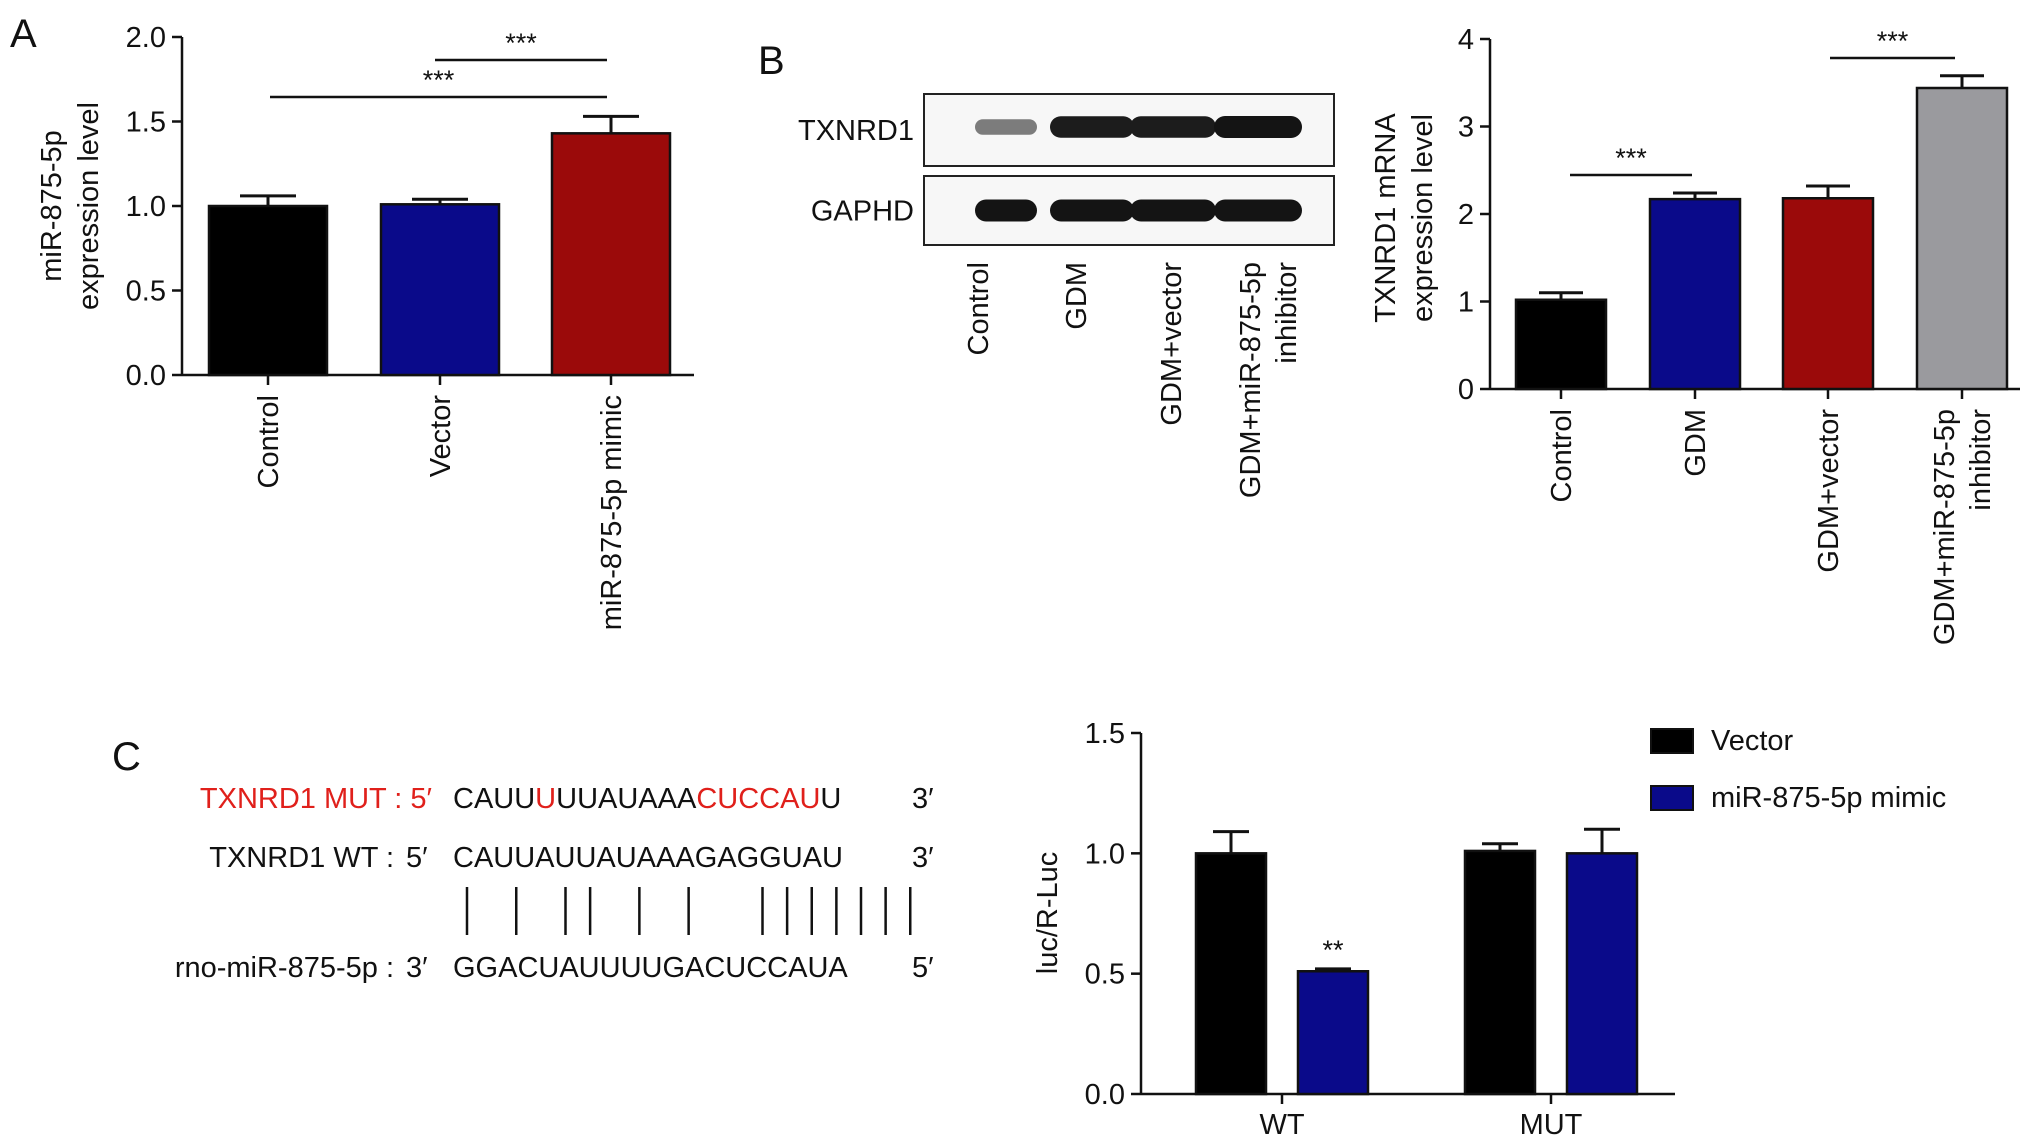 Image resolution: width=2032 pixels, height=1146 pixels. What do you see at coordinates (612, 512) in the screenshot?
I see `x-category-label: miR-875-5p mimic` at bounding box center [612, 512].